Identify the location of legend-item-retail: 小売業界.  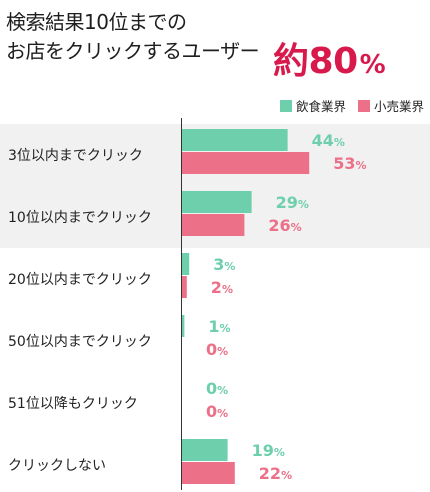
(390, 105).